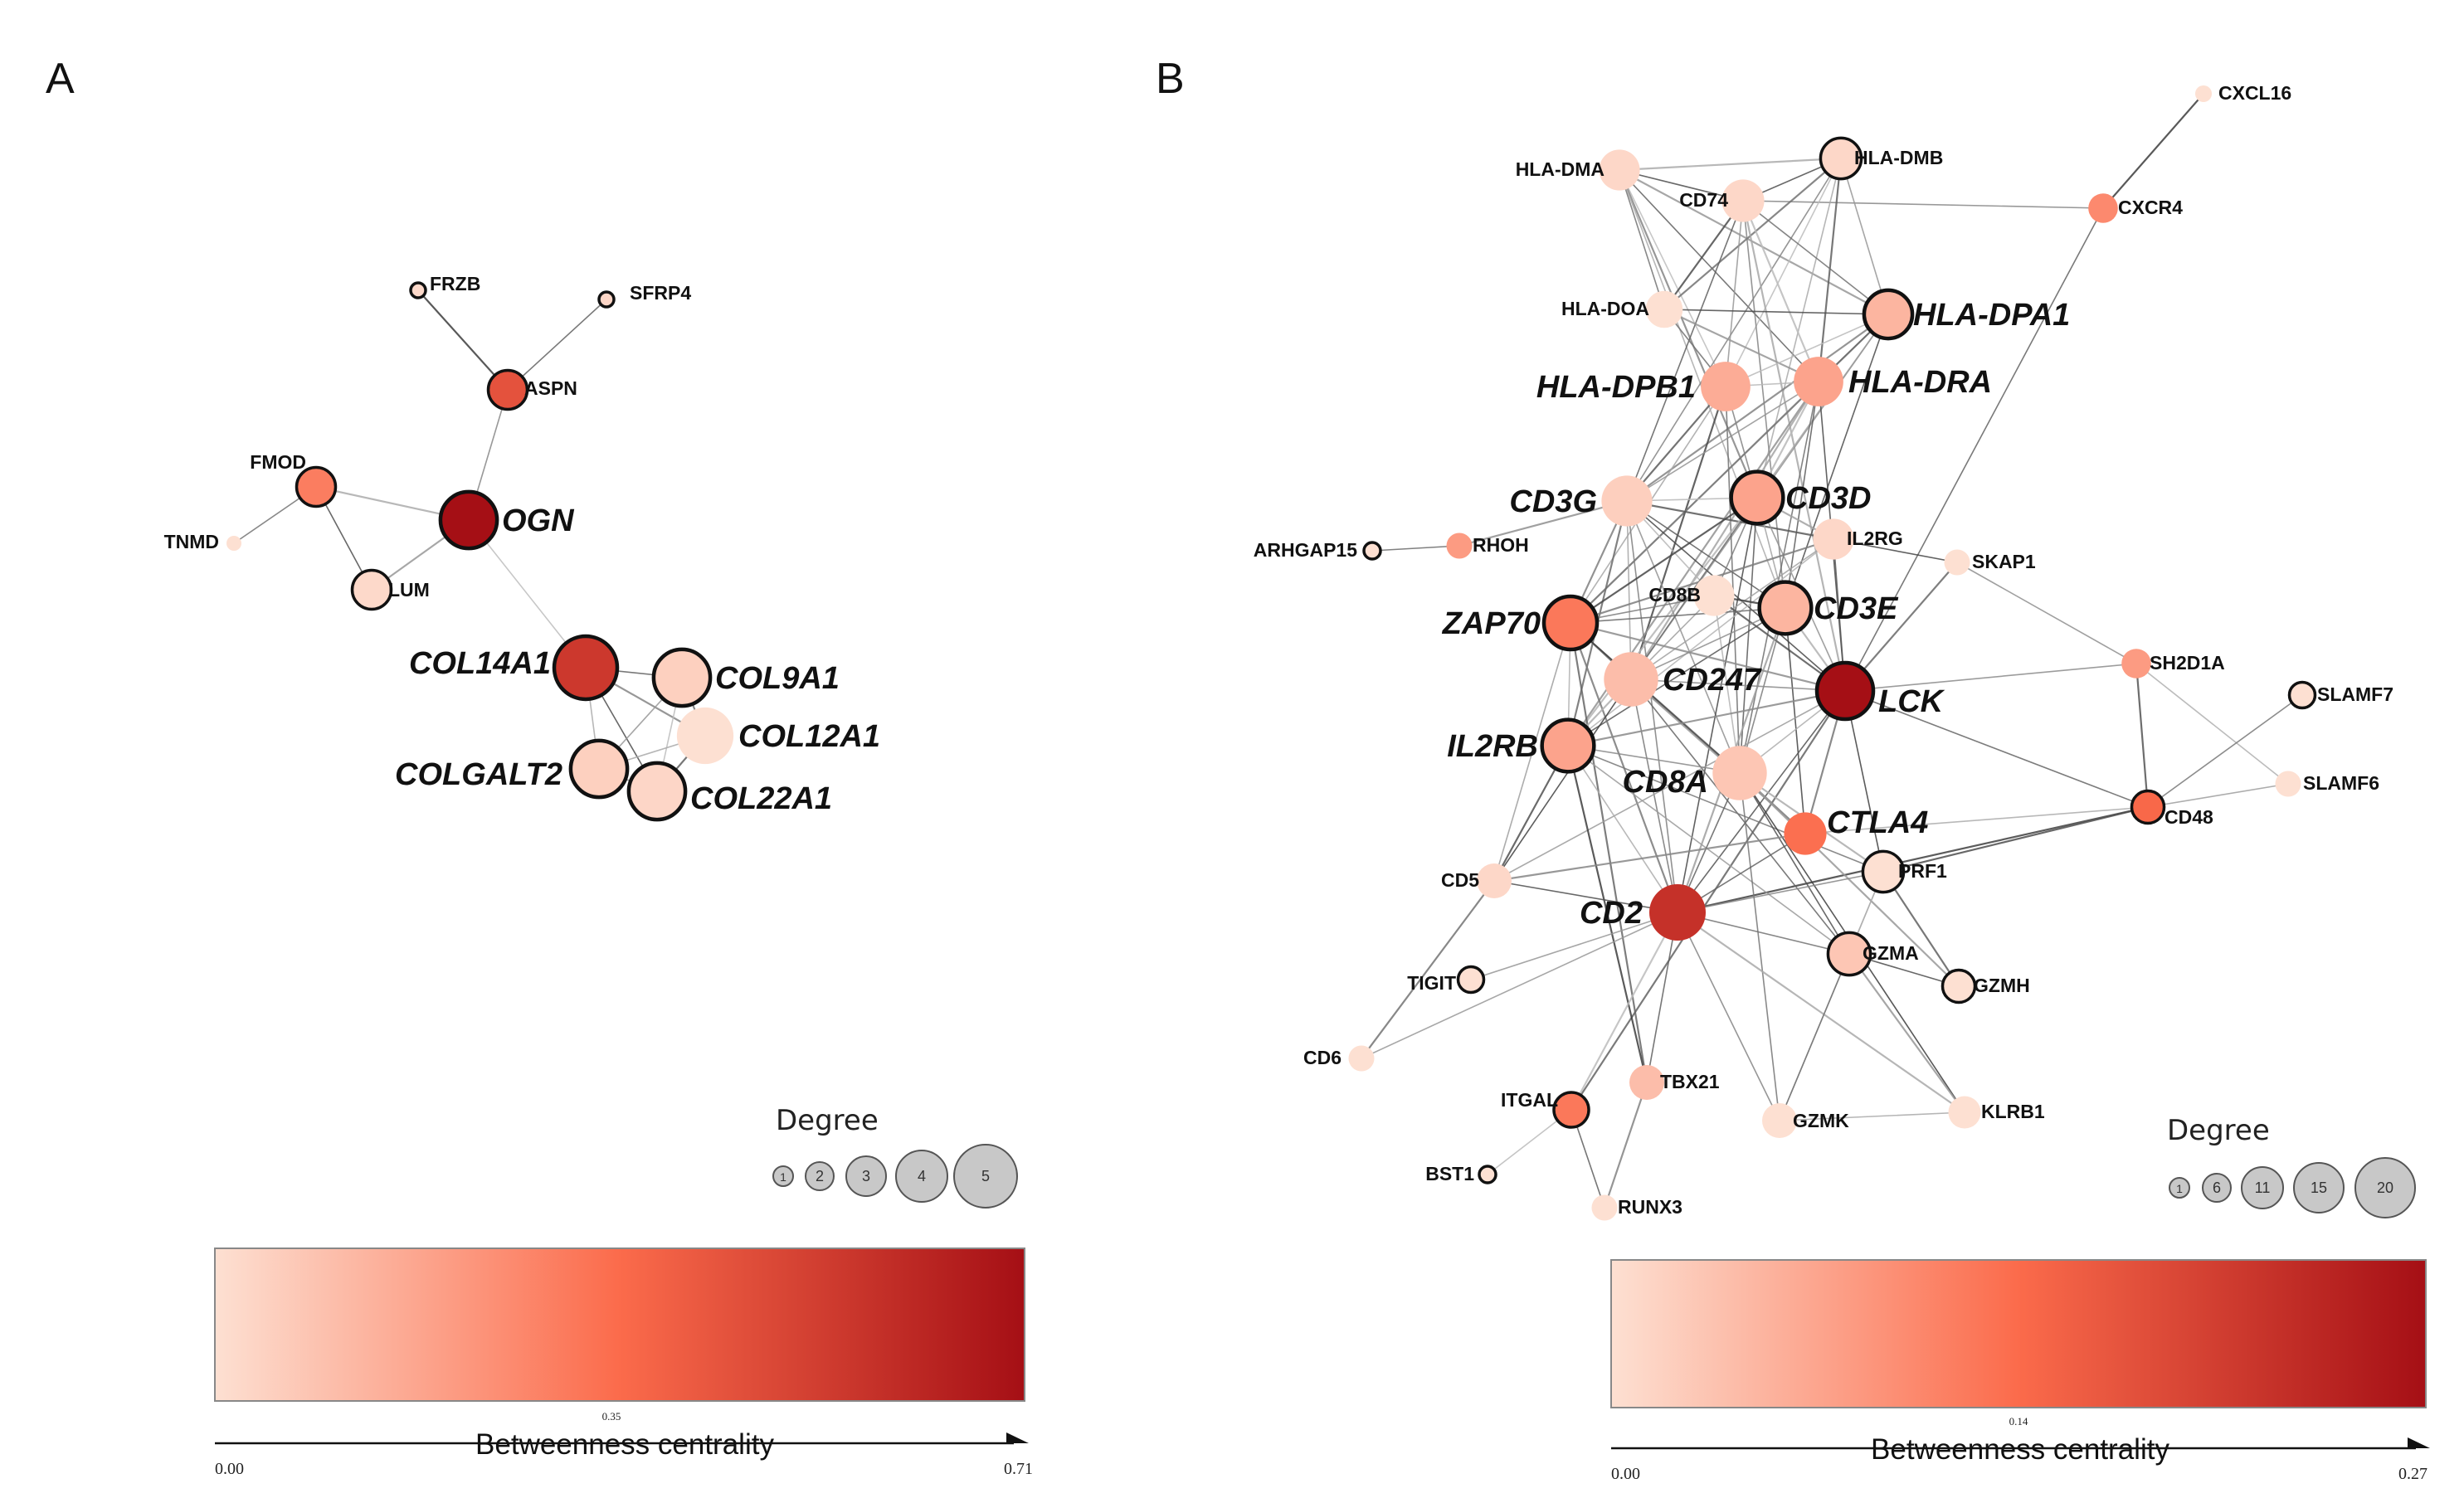 The image size is (2464, 1498). Describe the element at coordinates (1491, 623) in the screenshot. I see `node-zap70-label: ZAP70` at that location.